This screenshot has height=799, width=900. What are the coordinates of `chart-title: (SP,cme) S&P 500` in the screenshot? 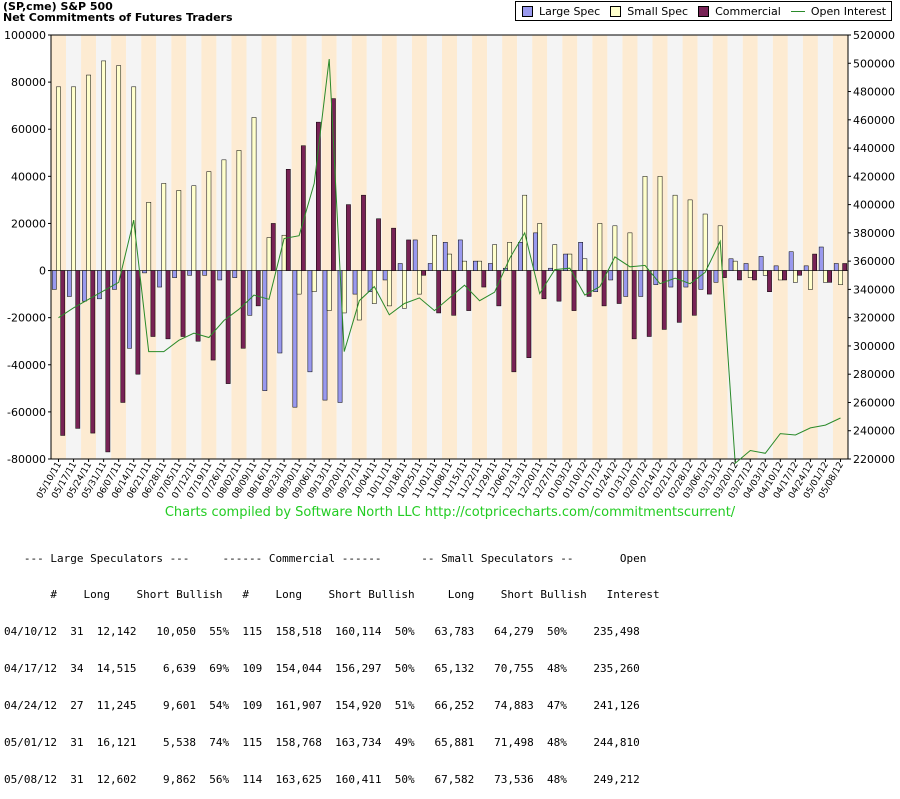 It's located at (58, 6).